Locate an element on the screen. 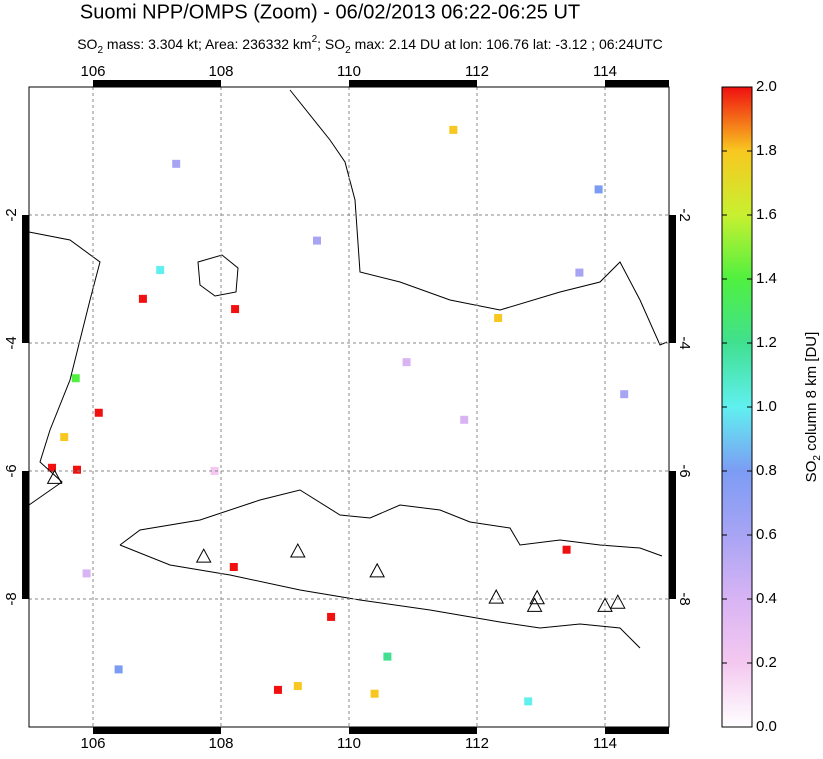  colorbar-tick-label: 0.8 is located at coordinates (766, 470).